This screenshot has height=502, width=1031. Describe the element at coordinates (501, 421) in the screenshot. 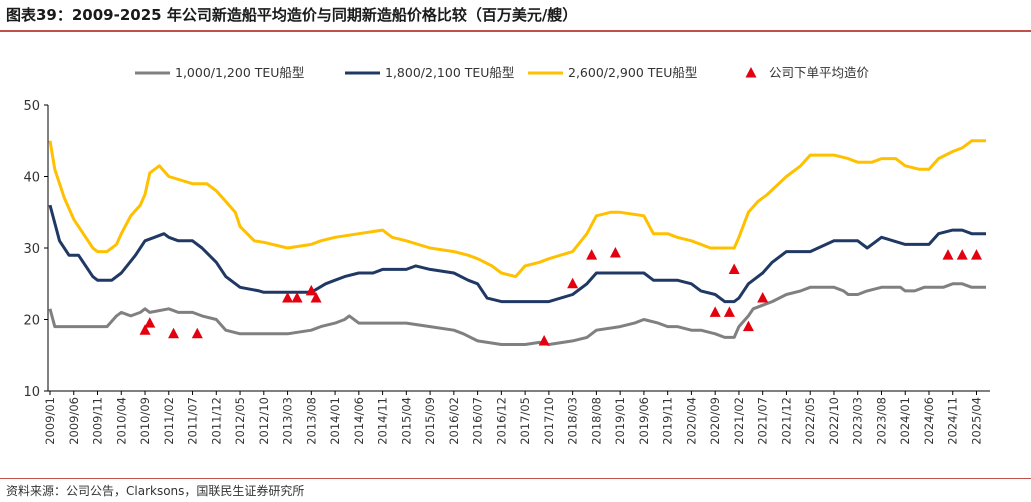

I see `x-tick-label: 2016/12` at that location.